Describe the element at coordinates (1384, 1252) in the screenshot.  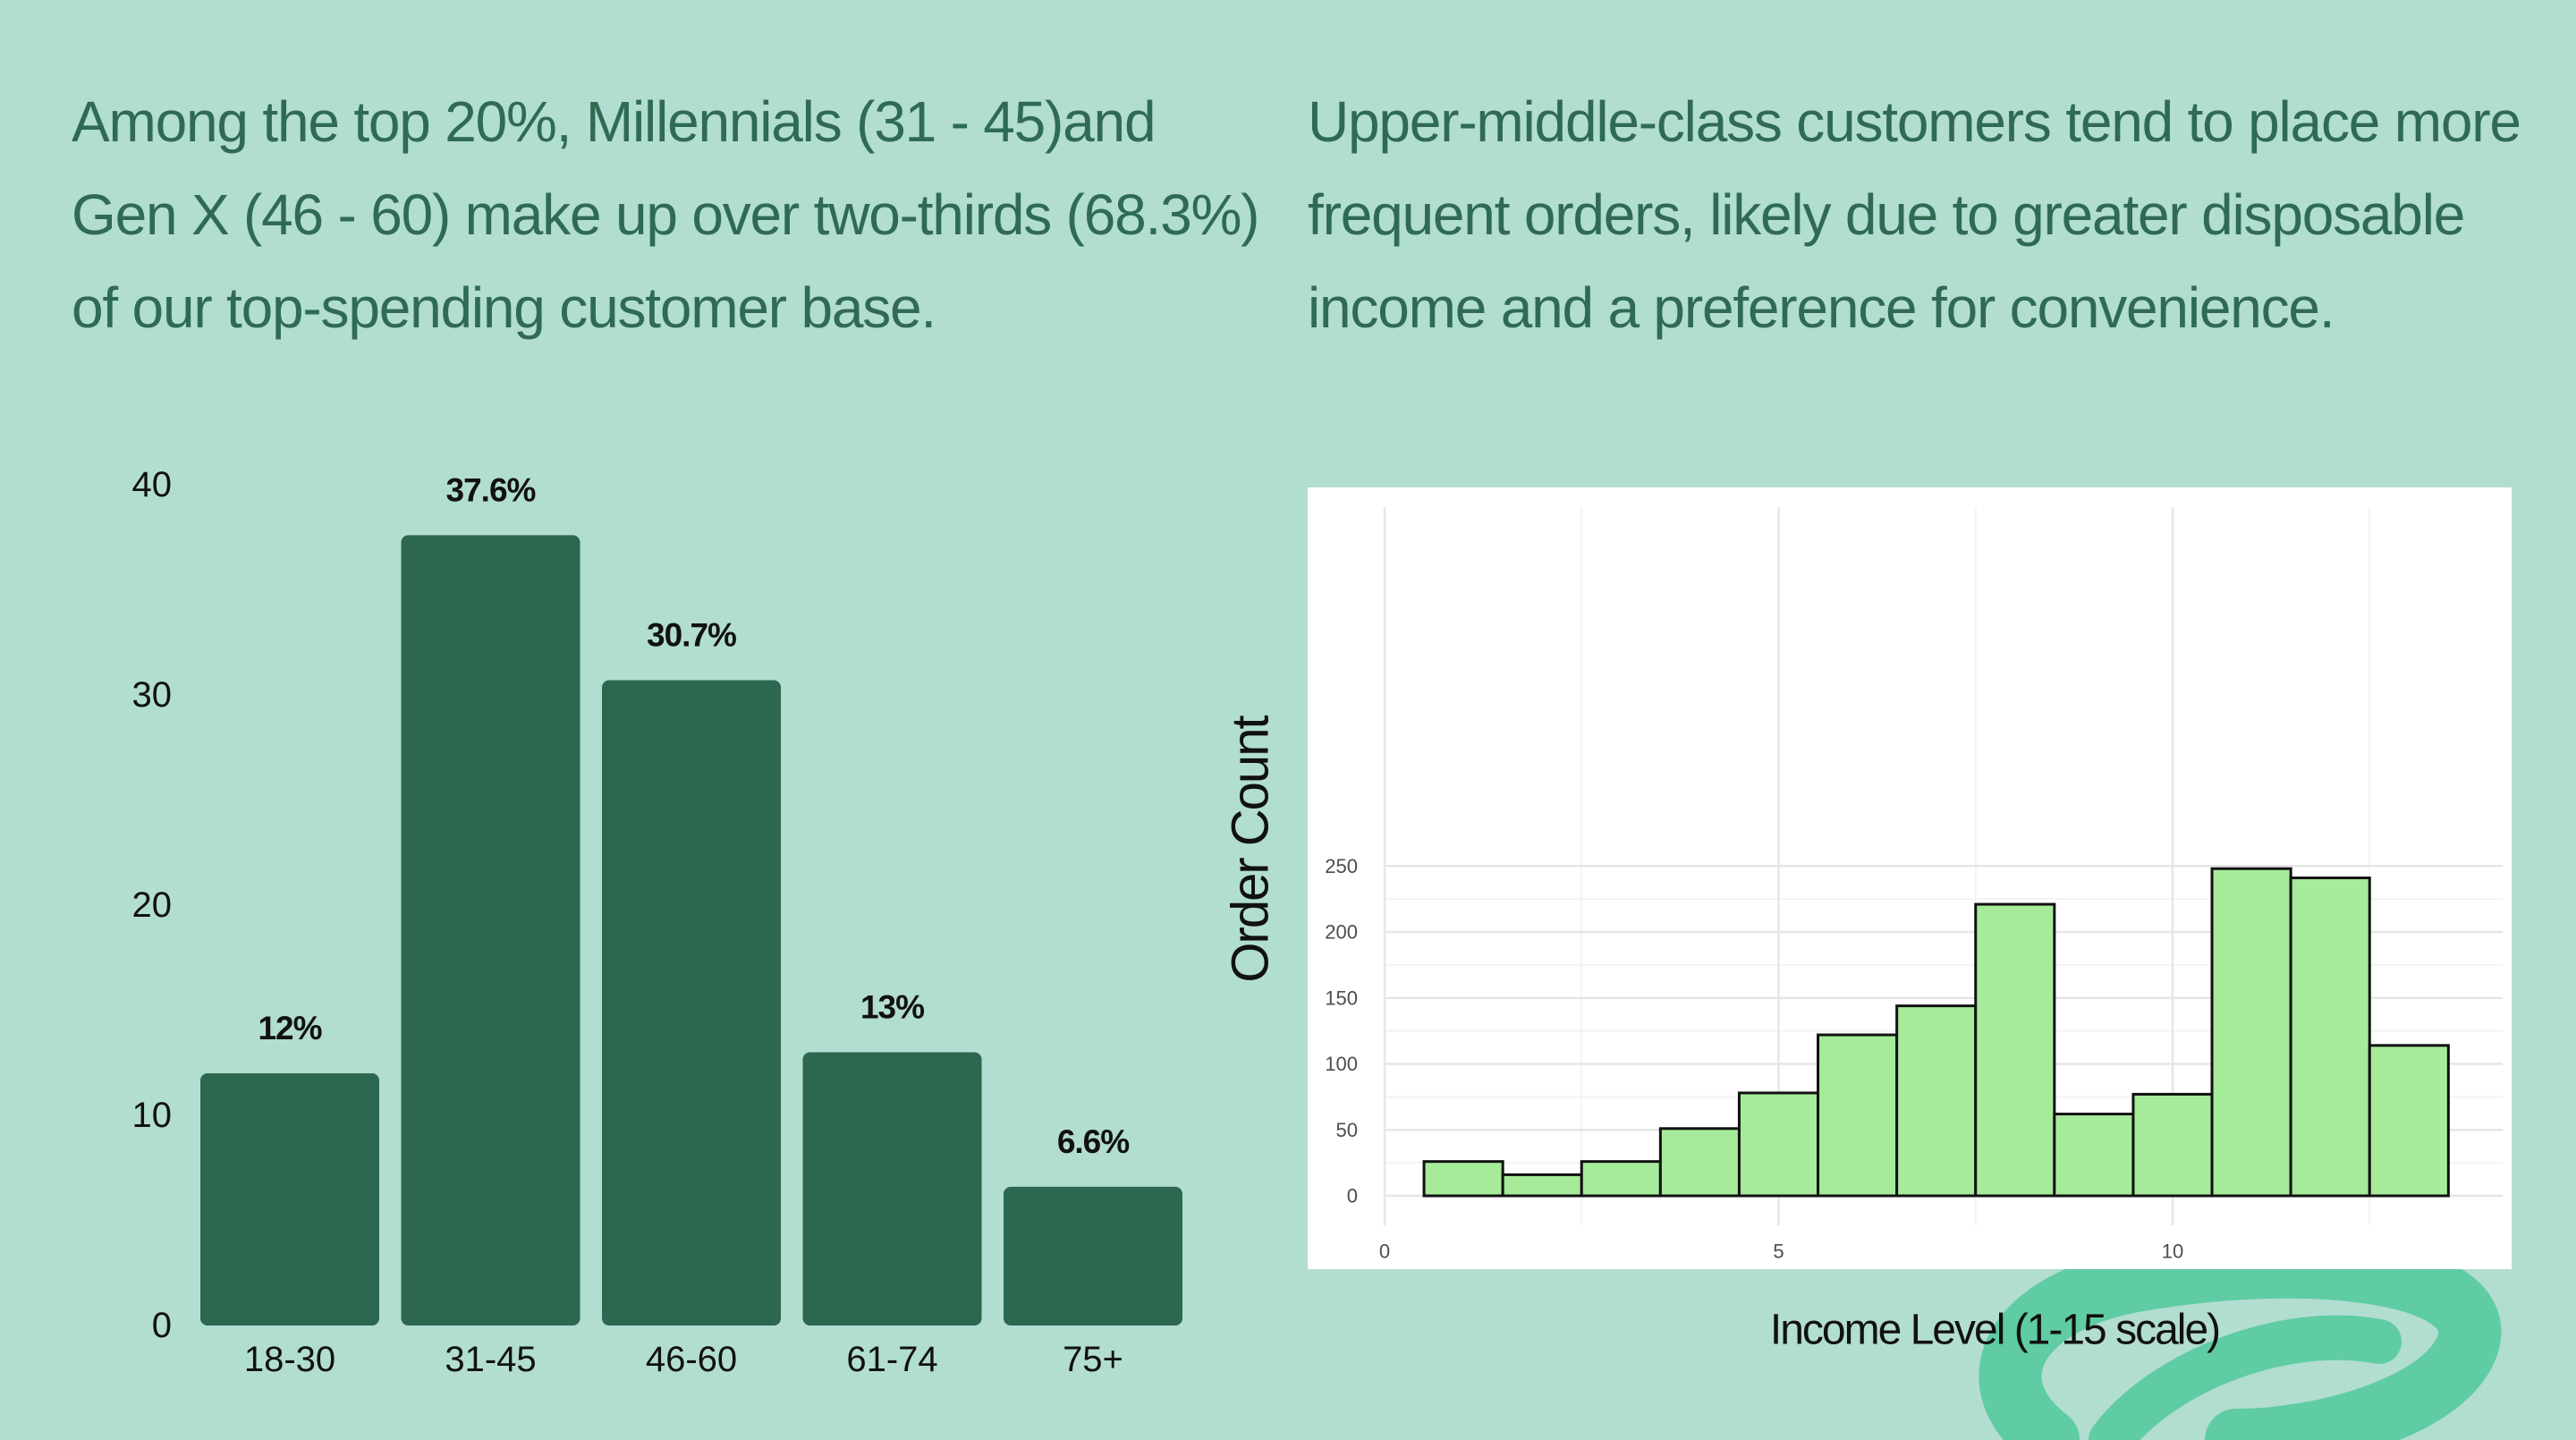
I see `hist-x-tick-label: 0` at that location.